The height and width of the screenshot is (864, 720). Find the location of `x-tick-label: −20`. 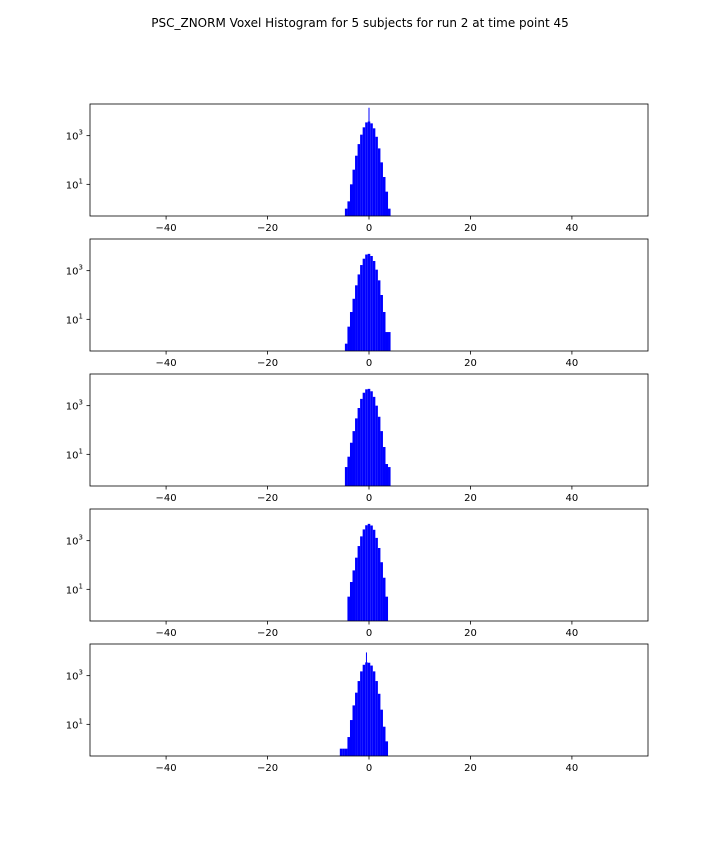

x-tick-label: −20 is located at coordinates (267, 498).